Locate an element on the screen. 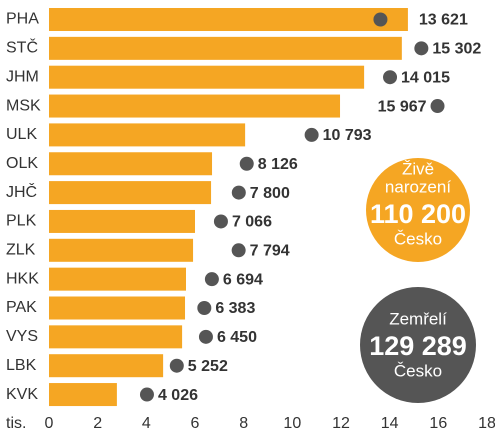 This screenshot has height=435, width=495. x-tick-label: 4 is located at coordinates (146, 423).